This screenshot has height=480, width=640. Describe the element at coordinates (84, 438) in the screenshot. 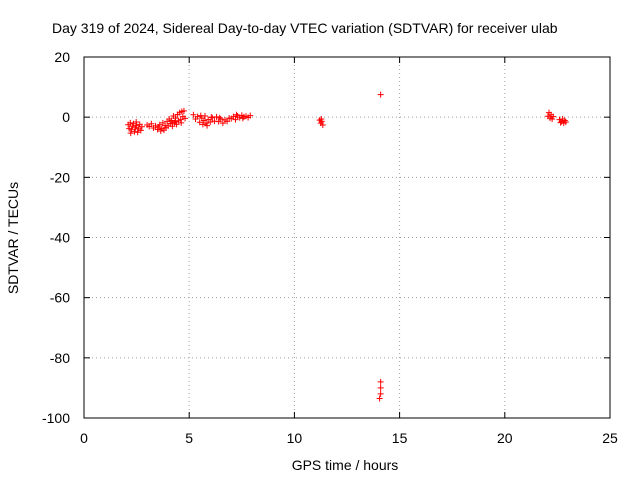

I see `x-tick-label: 0` at that location.